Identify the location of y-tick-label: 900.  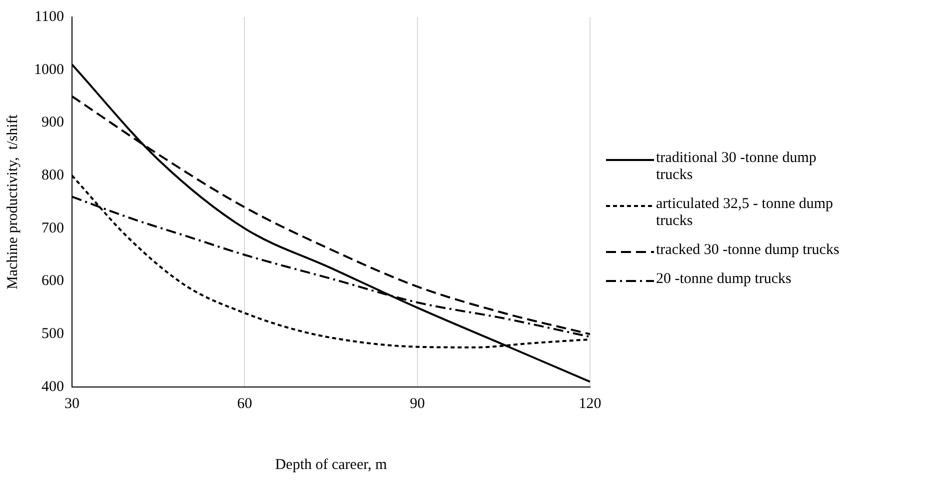
(53, 122).